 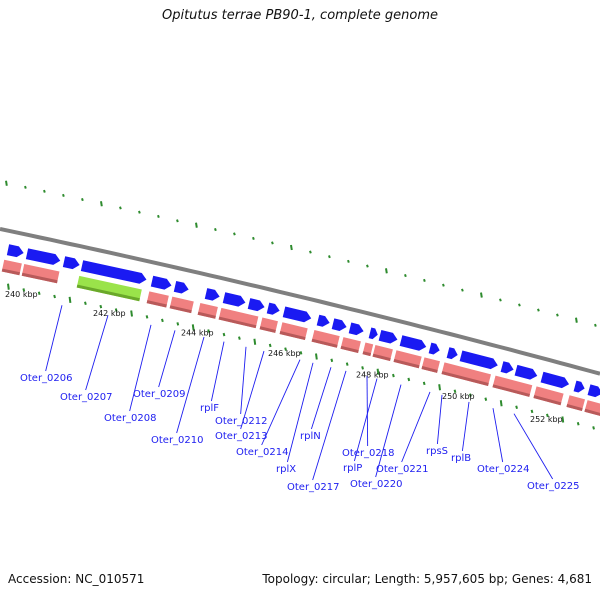 I want to click on kbp-label: 240 kbp, so click(x=21, y=294).